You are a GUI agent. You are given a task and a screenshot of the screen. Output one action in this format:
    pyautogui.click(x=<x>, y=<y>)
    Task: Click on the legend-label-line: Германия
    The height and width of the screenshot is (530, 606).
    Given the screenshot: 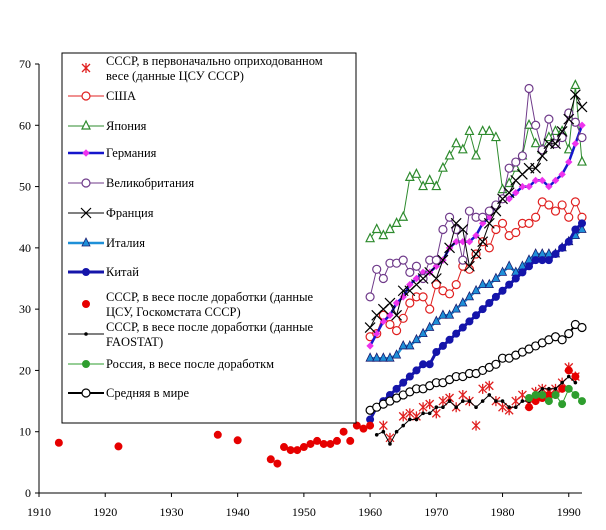 What is the action you would take?
    pyautogui.click(x=131, y=153)
    